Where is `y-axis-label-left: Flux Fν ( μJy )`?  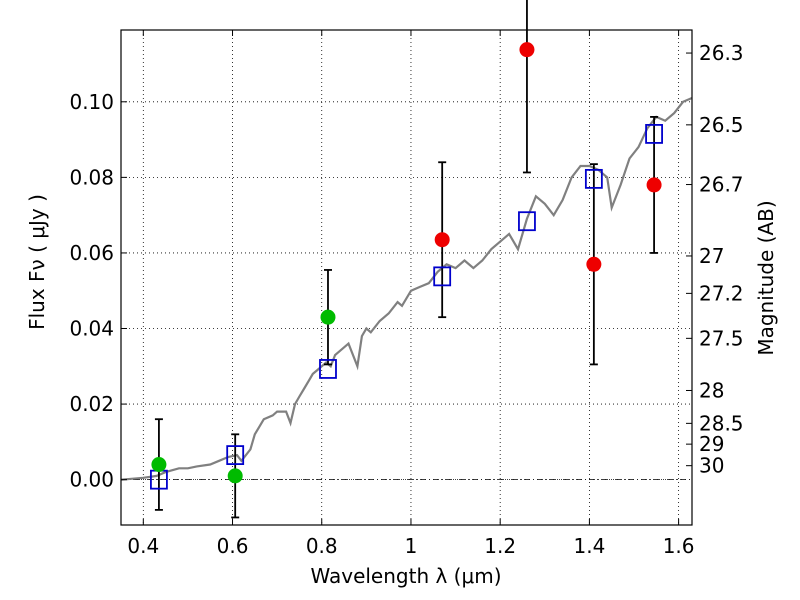 y-axis-label-left: Flux Fν ( μJy ) is located at coordinates (37, 262).